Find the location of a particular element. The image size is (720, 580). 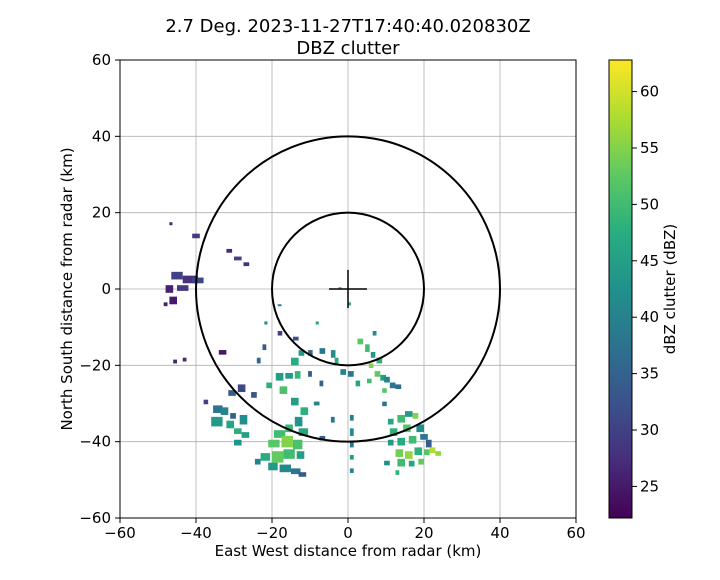

chart-title-line1: 2.7 Deg. 2023-11-27T17:40:40.020830Z is located at coordinates (347, 26).